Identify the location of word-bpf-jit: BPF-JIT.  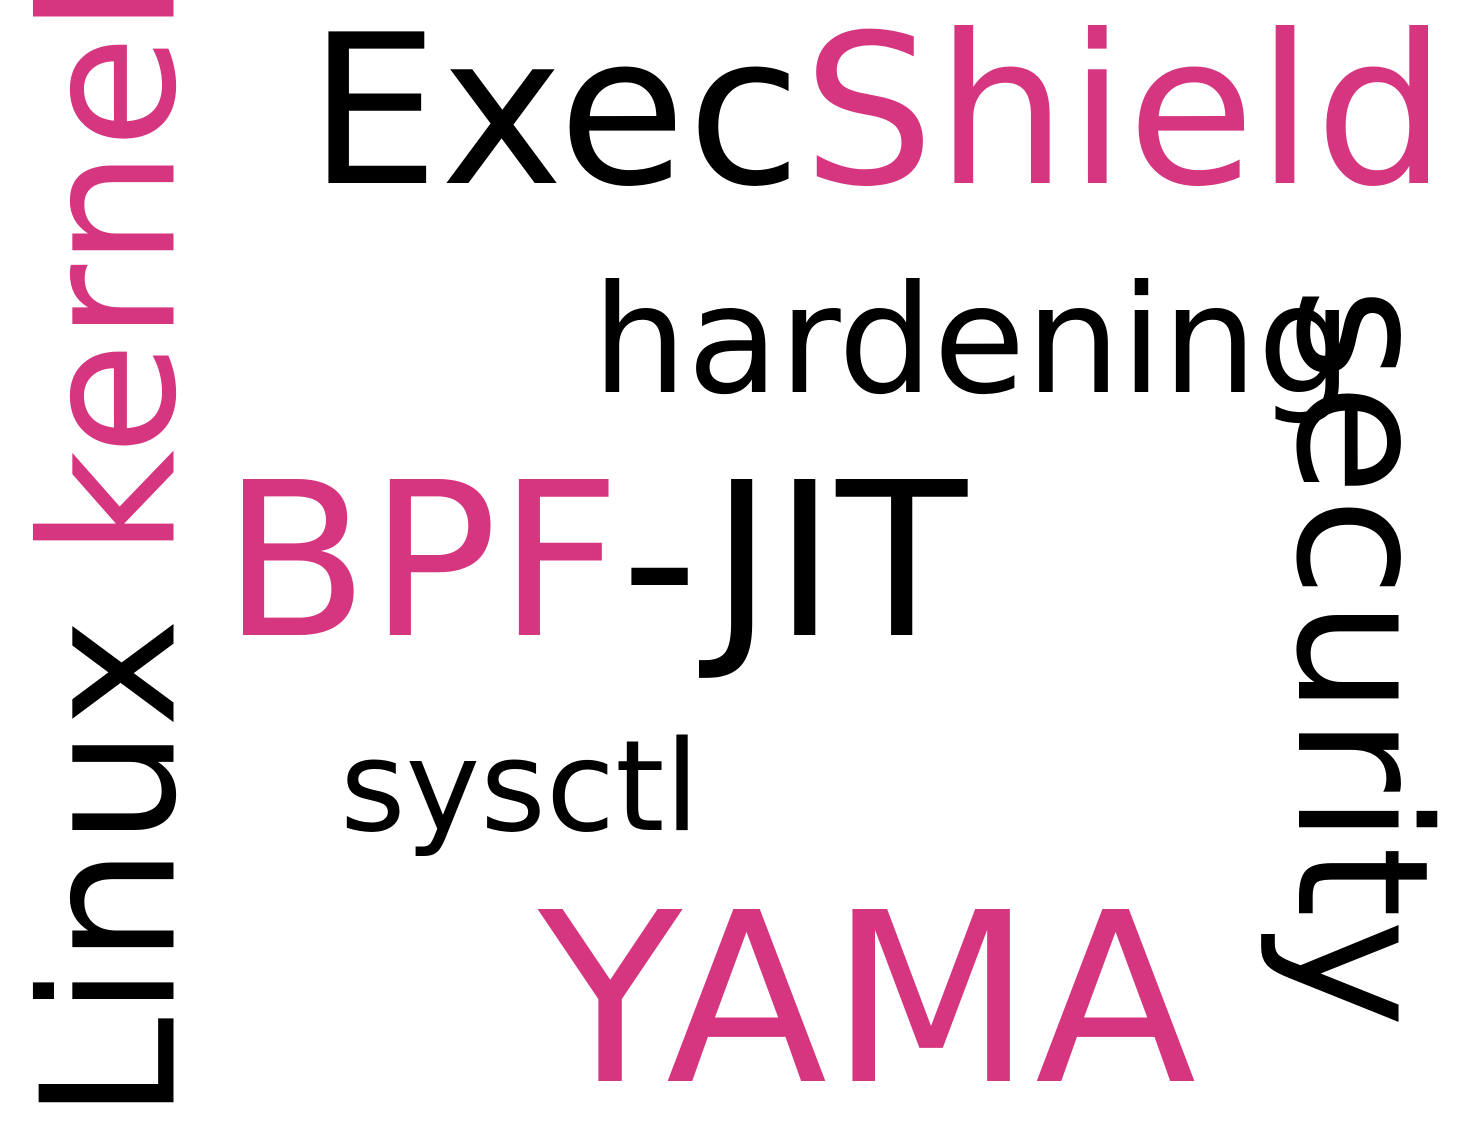
(594, 562).